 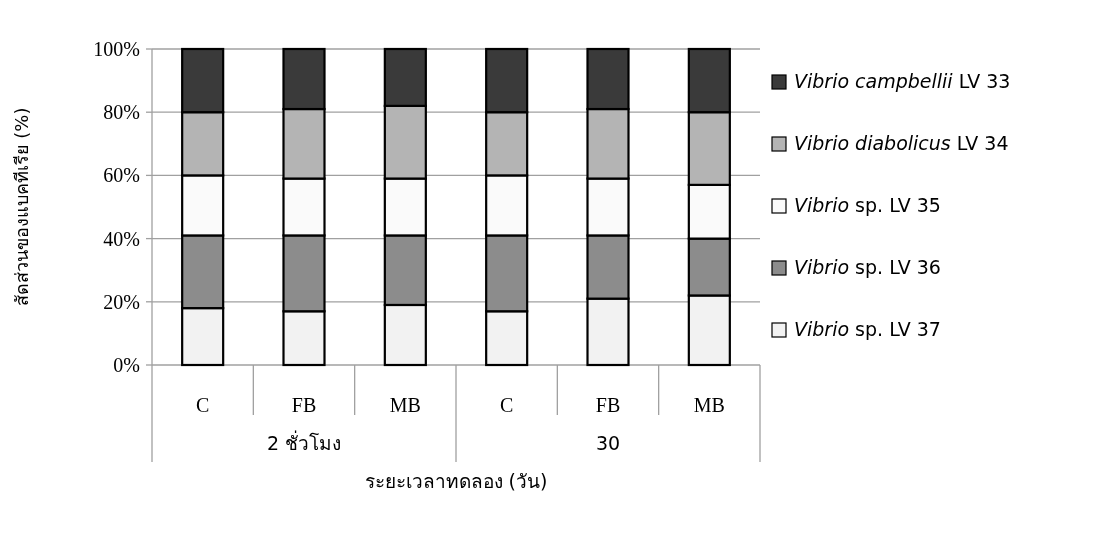 What do you see at coordinates (21, 207) in the screenshot?
I see `y-axis-title: สัดส่วนของแบคทีเรีย (%)` at bounding box center [21, 207].